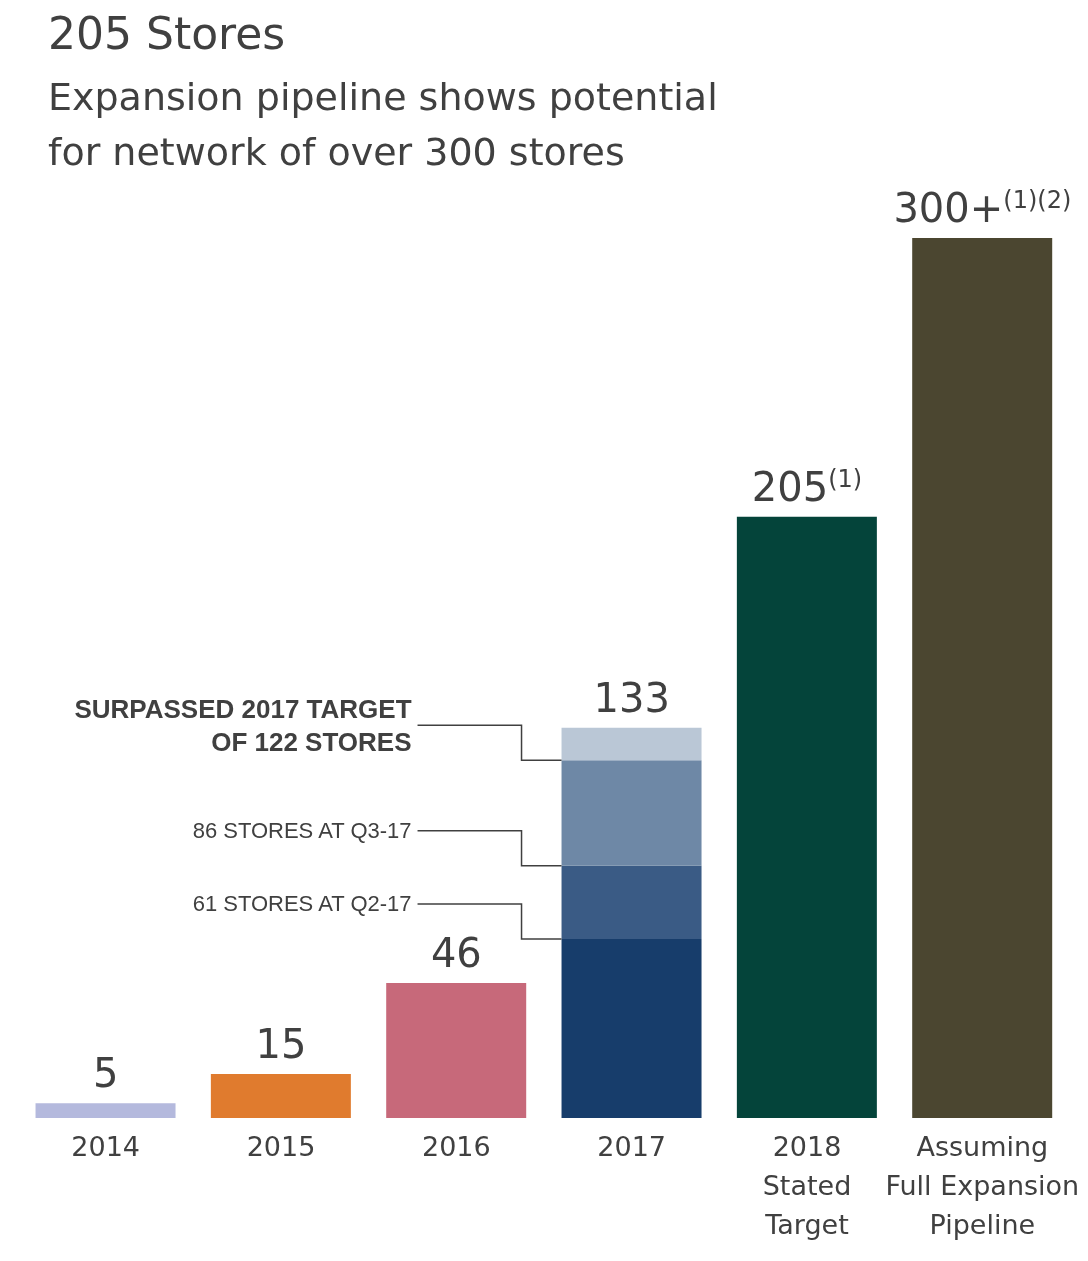 This screenshot has height=1261, width=1088. Describe the element at coordinates (281, 1146) in the screenshot. I see `x-tick-label: 2015` at that location.